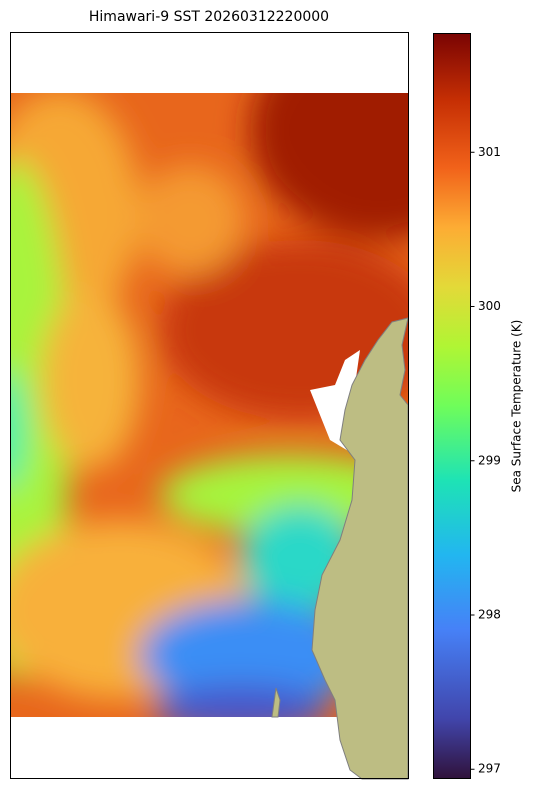 This screenshot has width=535, height=793. I want to click on colorbar-tick-label: 297, so click(489, 769).